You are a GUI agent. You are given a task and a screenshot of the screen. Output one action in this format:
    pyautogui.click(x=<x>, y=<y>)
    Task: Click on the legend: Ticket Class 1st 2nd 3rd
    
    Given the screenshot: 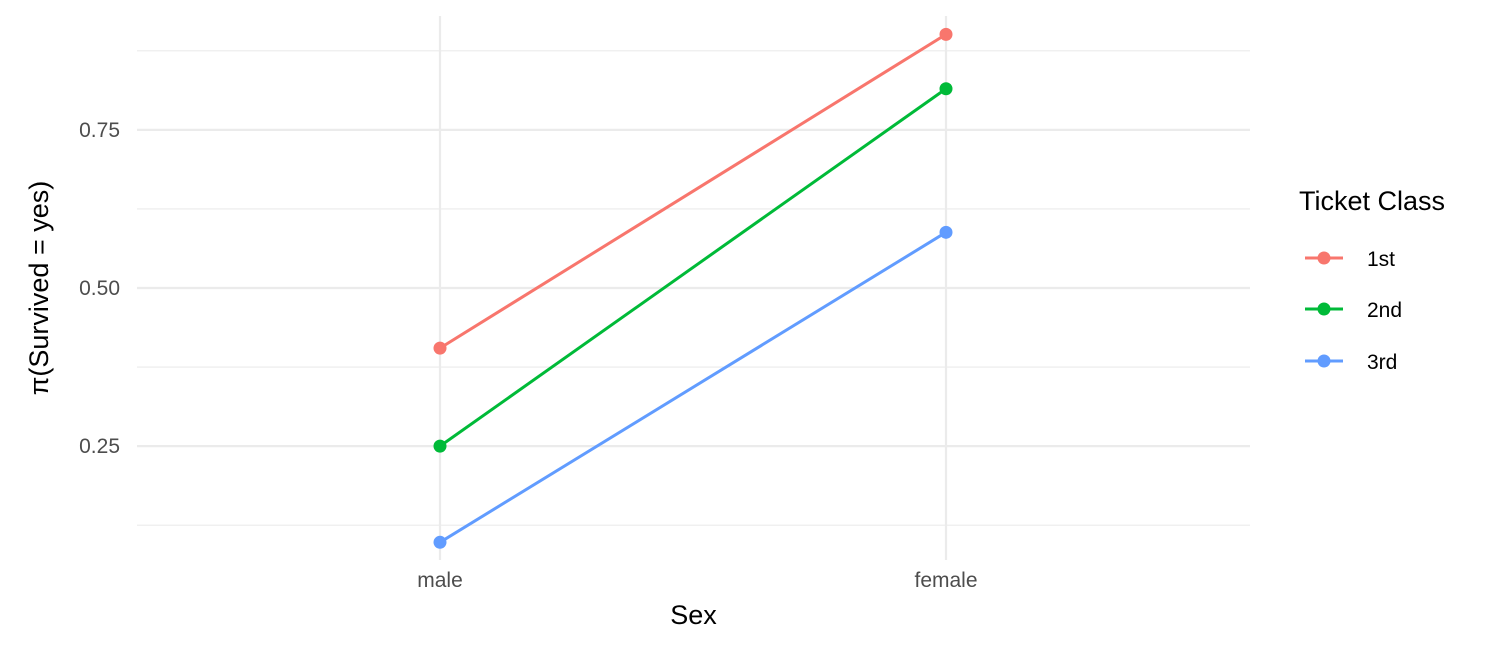 What is the action you would take?
    pyautogui.click(x=1372, y=280)
    